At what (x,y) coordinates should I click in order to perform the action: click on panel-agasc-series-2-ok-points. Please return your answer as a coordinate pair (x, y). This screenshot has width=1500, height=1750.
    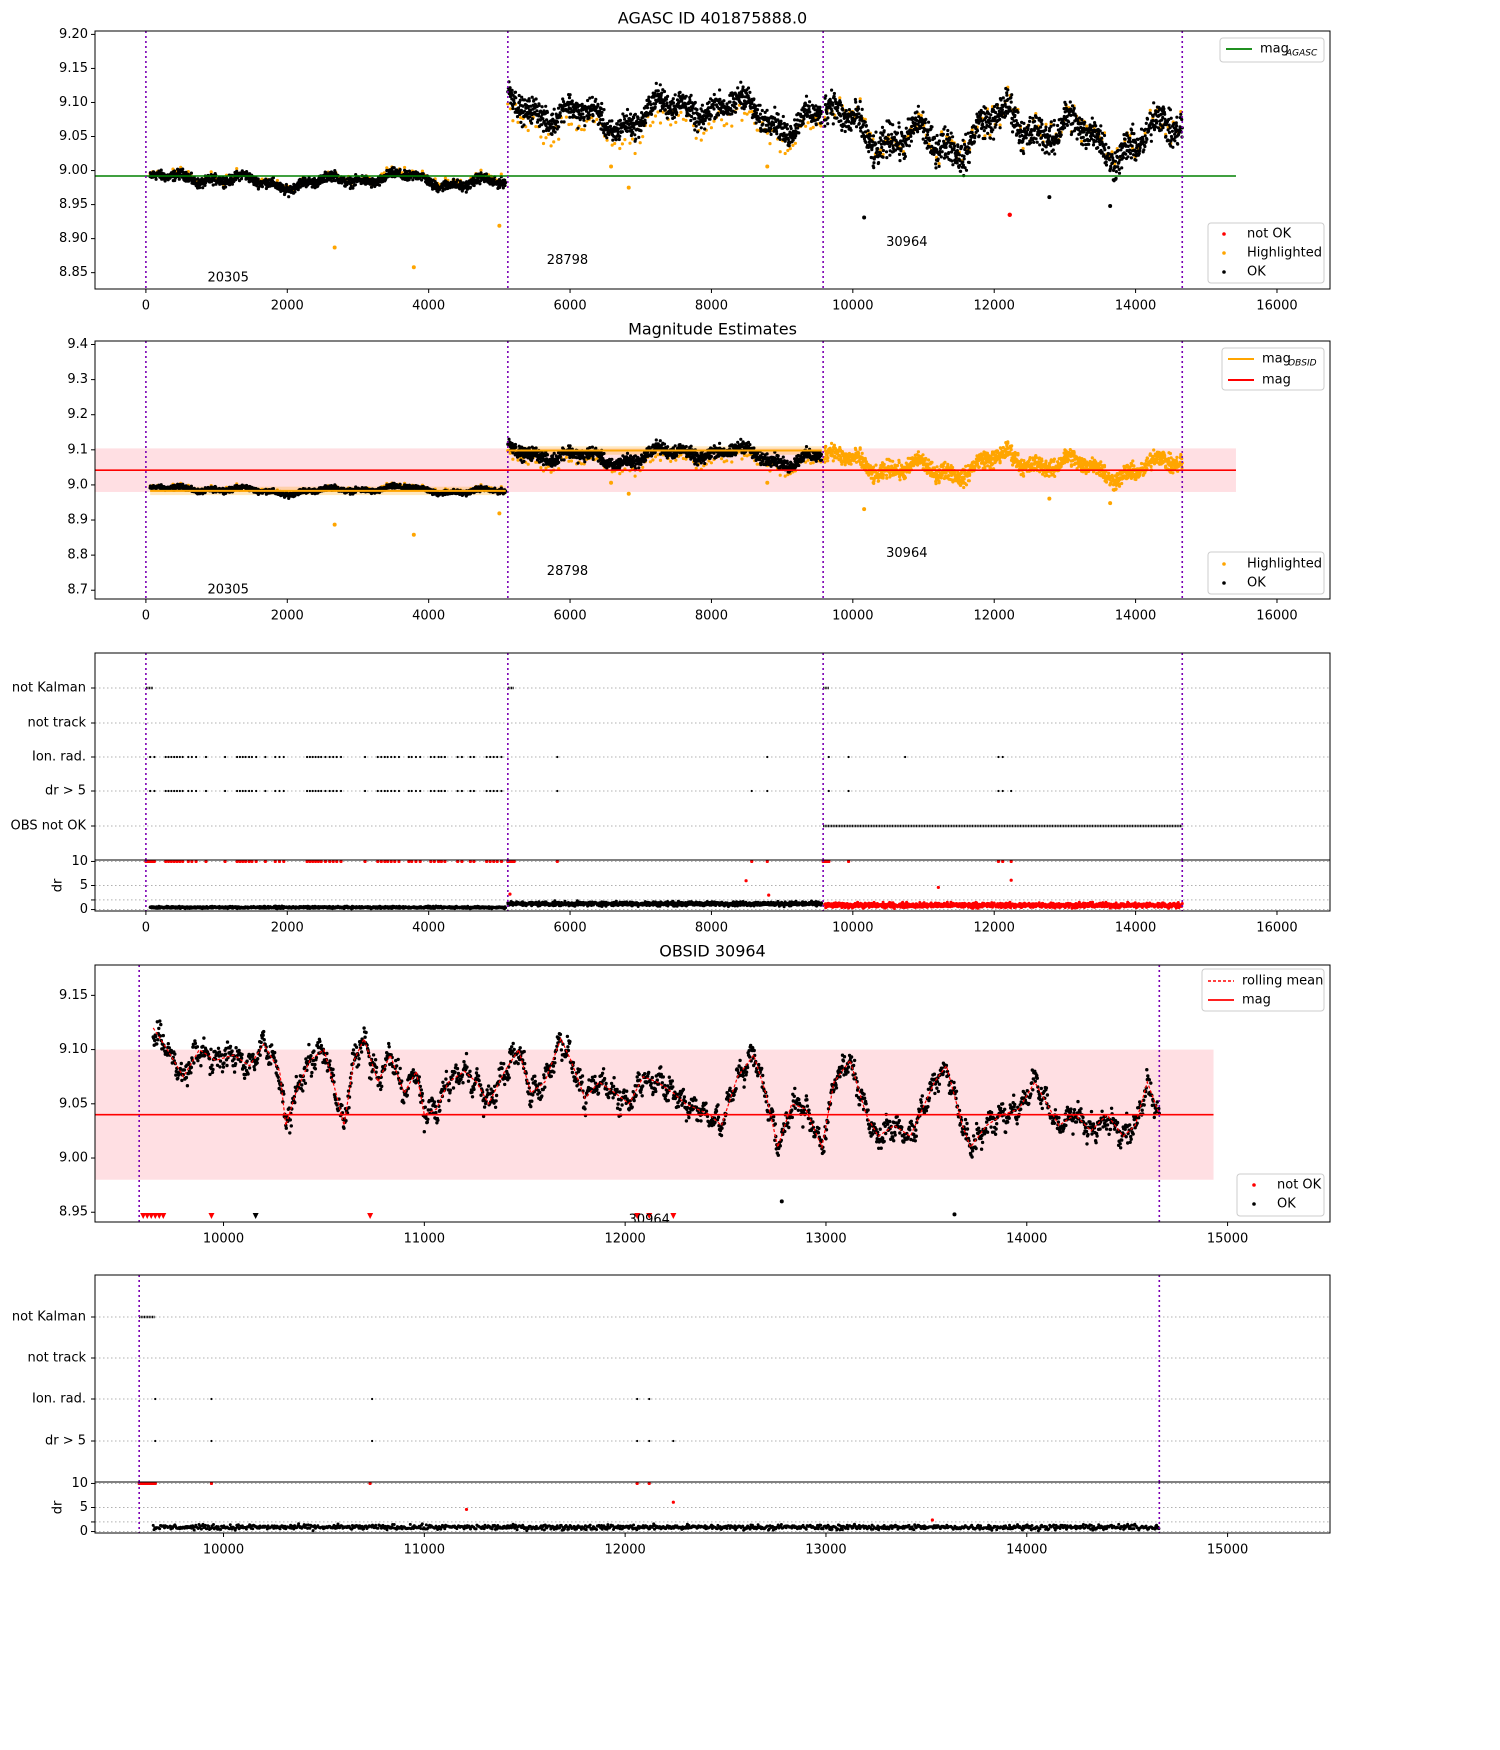
    Looking at the image, I should click on (1003, 134).